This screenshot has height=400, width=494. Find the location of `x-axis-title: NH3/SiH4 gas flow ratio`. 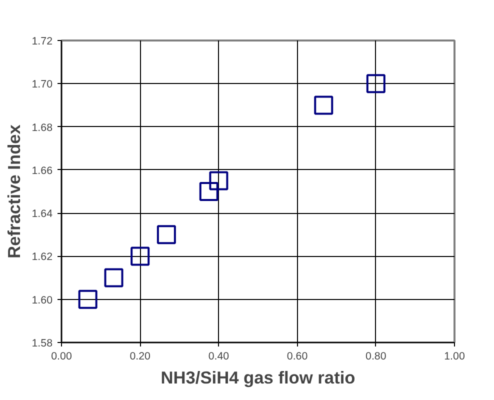

x-axis-title: NH3/SiH4 gas flow ratio is located at coordinates (258, 378).